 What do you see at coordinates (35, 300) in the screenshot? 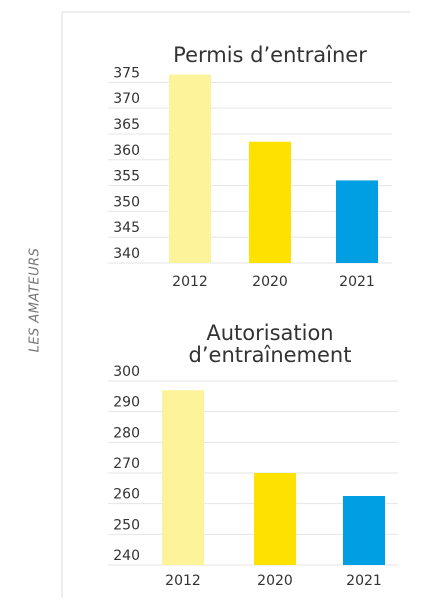
I see `side-label: LES AMATEURS` at bounding box center [35, 300].